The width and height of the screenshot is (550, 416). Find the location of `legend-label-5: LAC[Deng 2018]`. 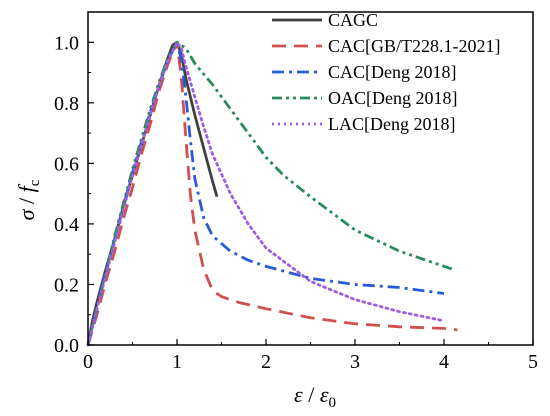

legend-label-5: LAC[Deng 2018] is located at coordinates (391, 124).